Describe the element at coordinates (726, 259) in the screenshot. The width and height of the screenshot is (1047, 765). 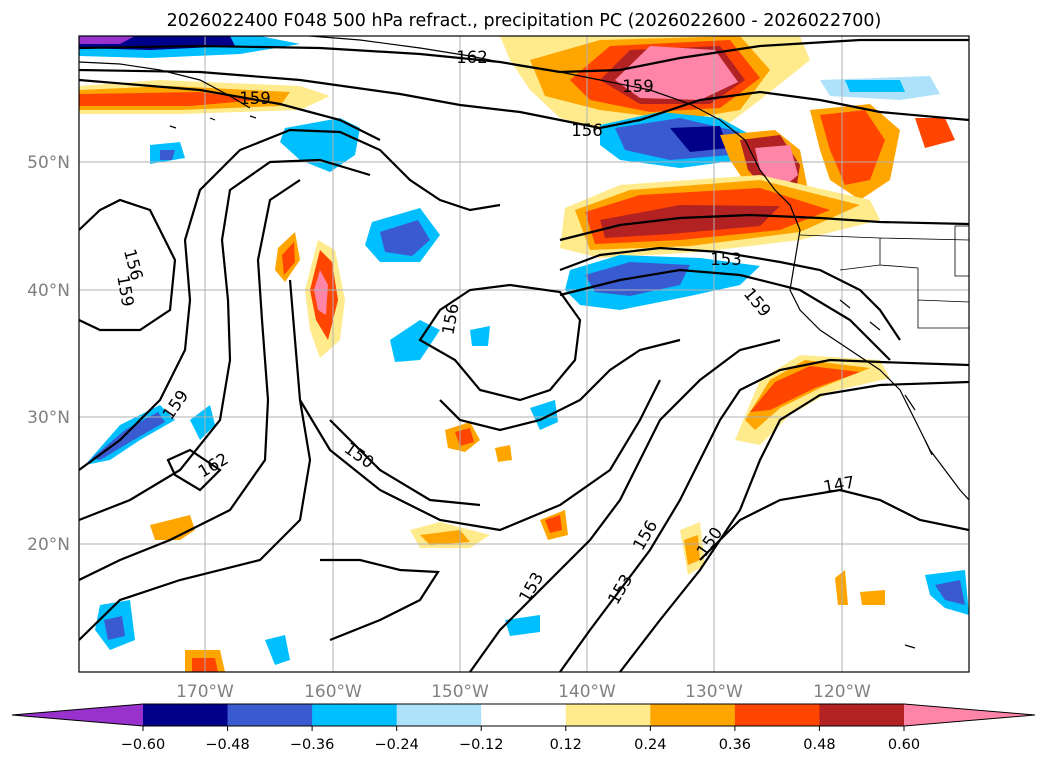
I see `contour-label: 153` at that location.